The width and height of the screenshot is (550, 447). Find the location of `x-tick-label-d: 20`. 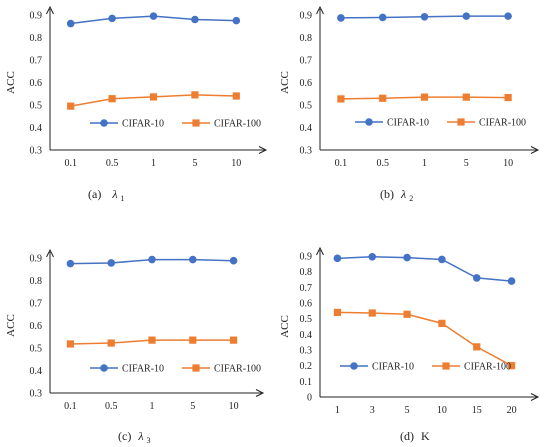

x-tick-label-d: 20 is located at coordinates (512, 410).